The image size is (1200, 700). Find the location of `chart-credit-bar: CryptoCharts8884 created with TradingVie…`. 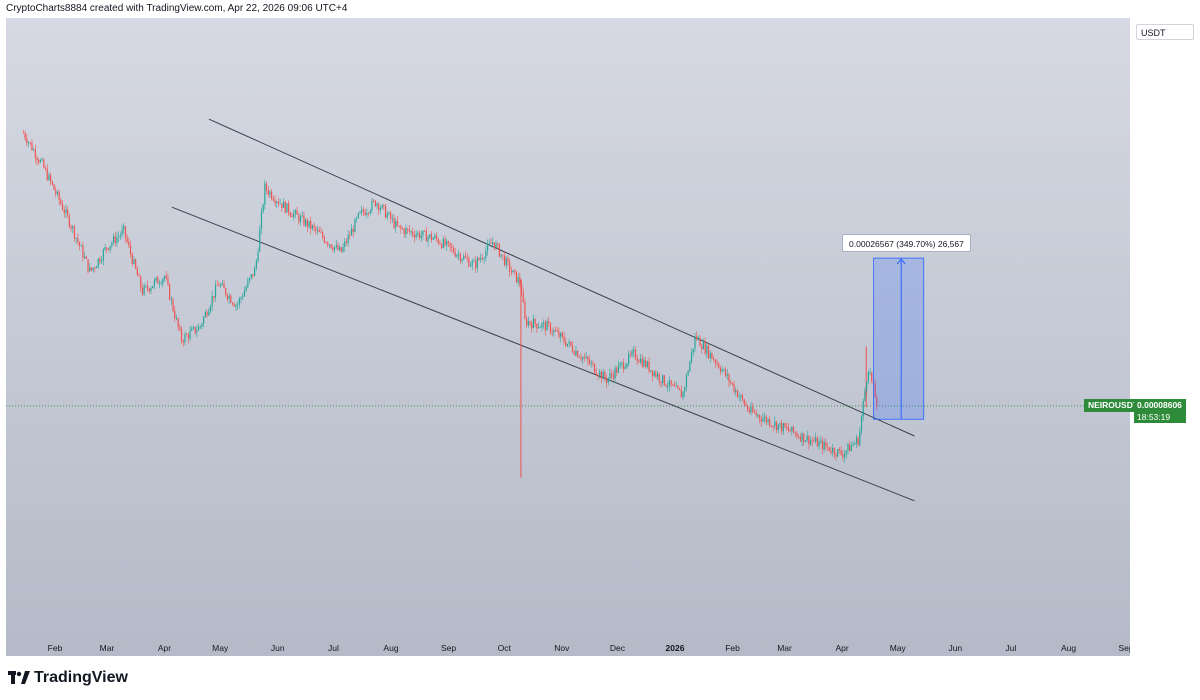

chart-credit-bar: CryptoCharts8884 created with TradingVie… is located at coordinates (600, 9).